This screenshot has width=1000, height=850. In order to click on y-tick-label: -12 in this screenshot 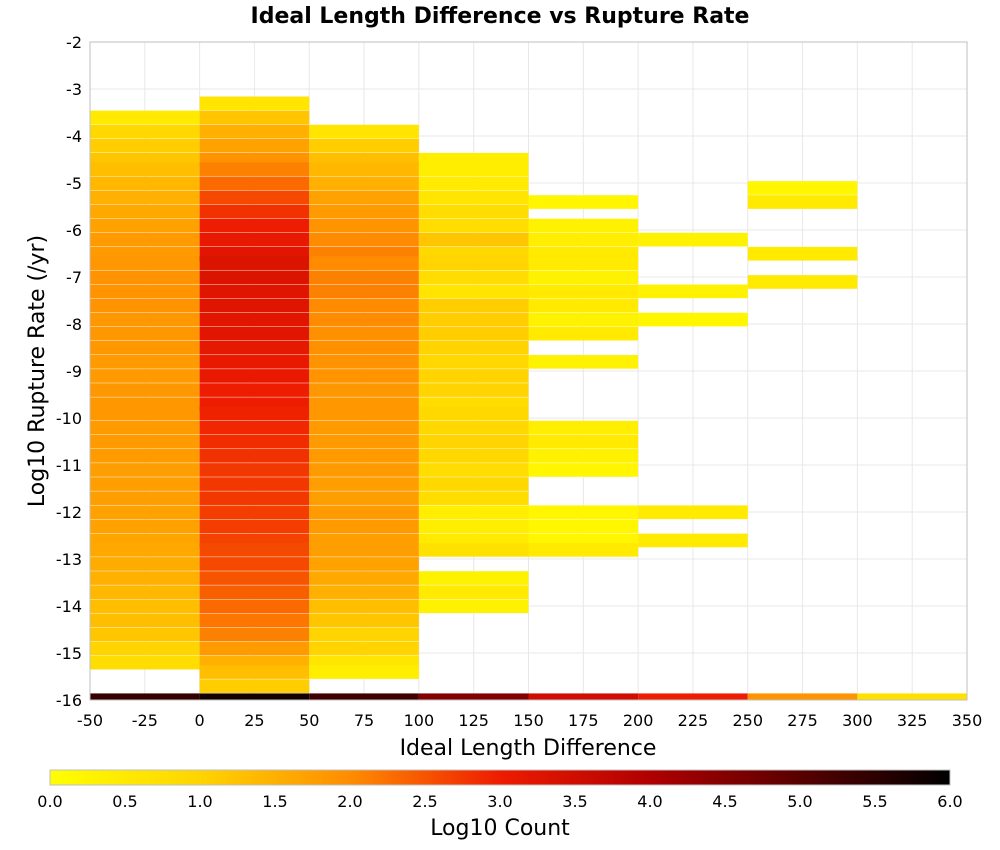, I will do `click(69, 512)`.